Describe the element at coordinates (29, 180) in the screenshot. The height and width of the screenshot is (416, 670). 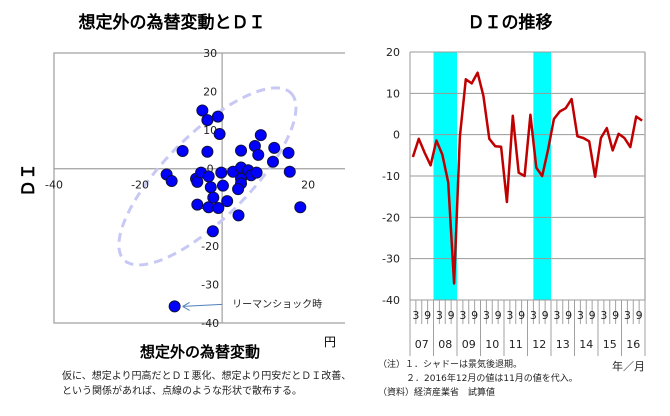
I see `scatter-ylabel: ＤＩ` at that location.